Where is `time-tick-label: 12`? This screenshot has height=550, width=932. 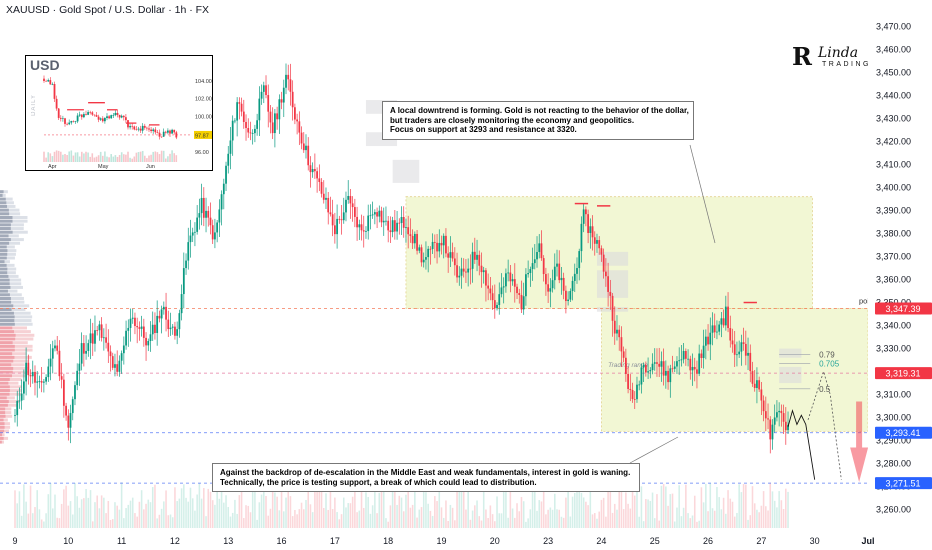
time-tick-label: 12 is located at coordinates (175, 541).